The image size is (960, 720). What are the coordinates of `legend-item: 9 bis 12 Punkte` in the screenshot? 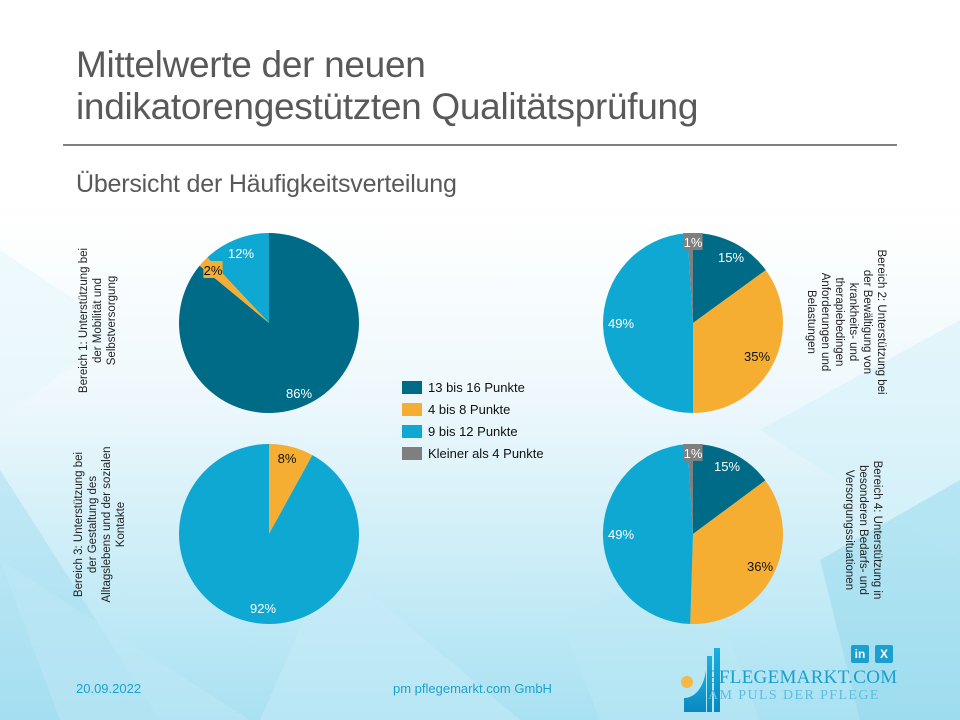 It's located at (473, 431).